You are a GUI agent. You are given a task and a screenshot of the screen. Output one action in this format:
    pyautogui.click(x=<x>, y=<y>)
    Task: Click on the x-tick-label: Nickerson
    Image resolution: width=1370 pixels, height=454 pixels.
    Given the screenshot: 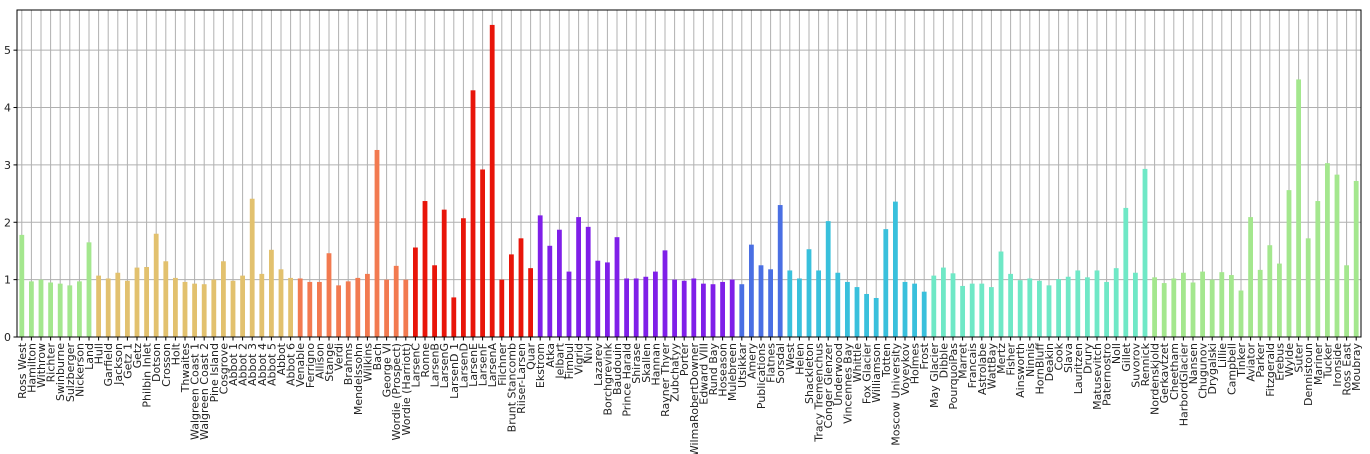 What is the action you would take?
    pyautogui.click(x=79, y=370)
    